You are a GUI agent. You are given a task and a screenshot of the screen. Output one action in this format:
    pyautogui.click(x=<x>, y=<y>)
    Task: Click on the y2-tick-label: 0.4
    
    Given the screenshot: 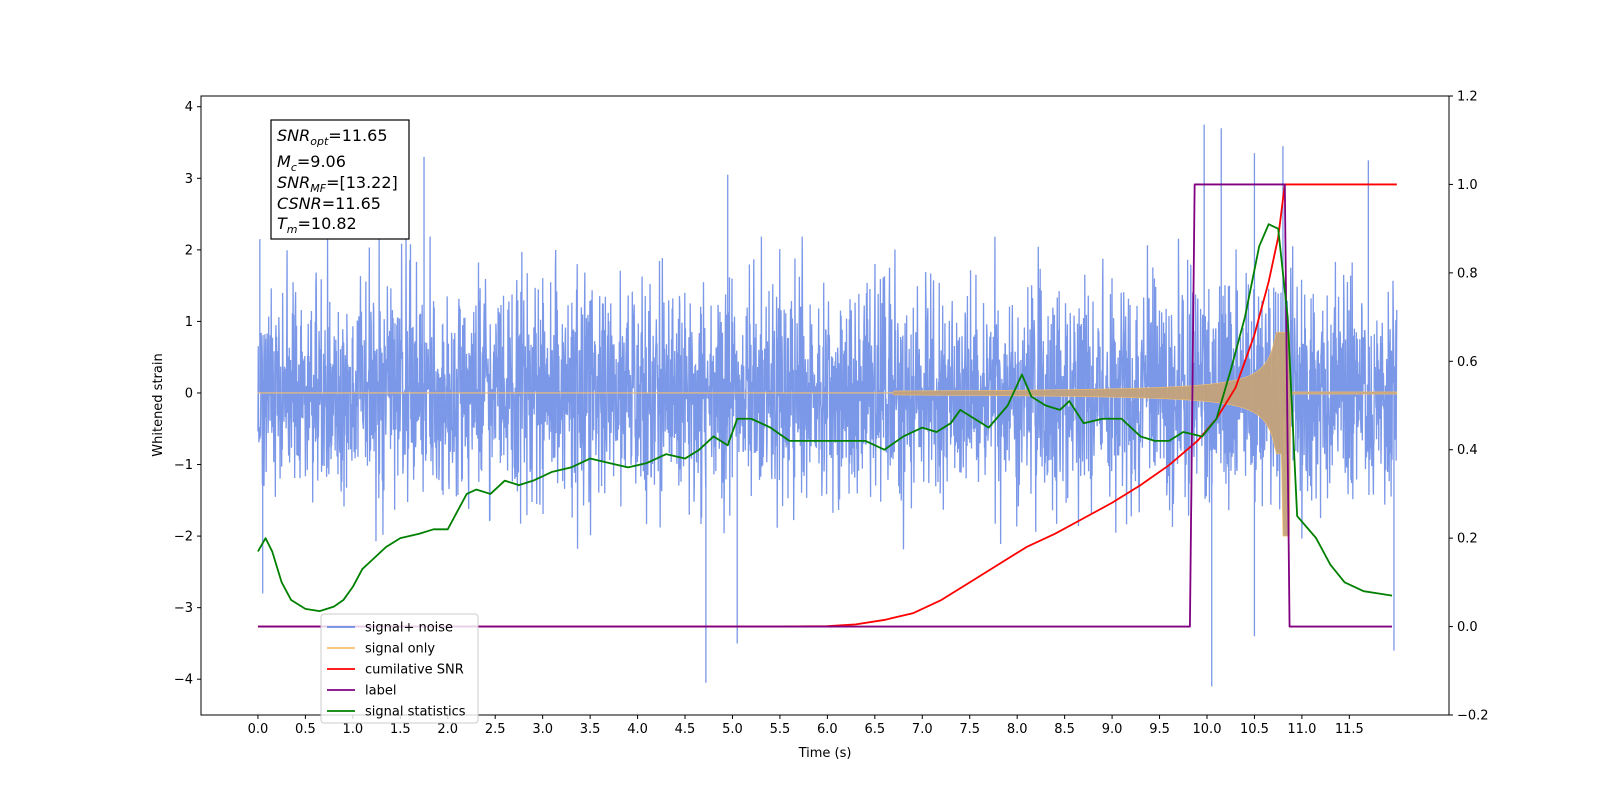 What is the action you would take?
    pyautogui.click(x=1467, y=450)
    